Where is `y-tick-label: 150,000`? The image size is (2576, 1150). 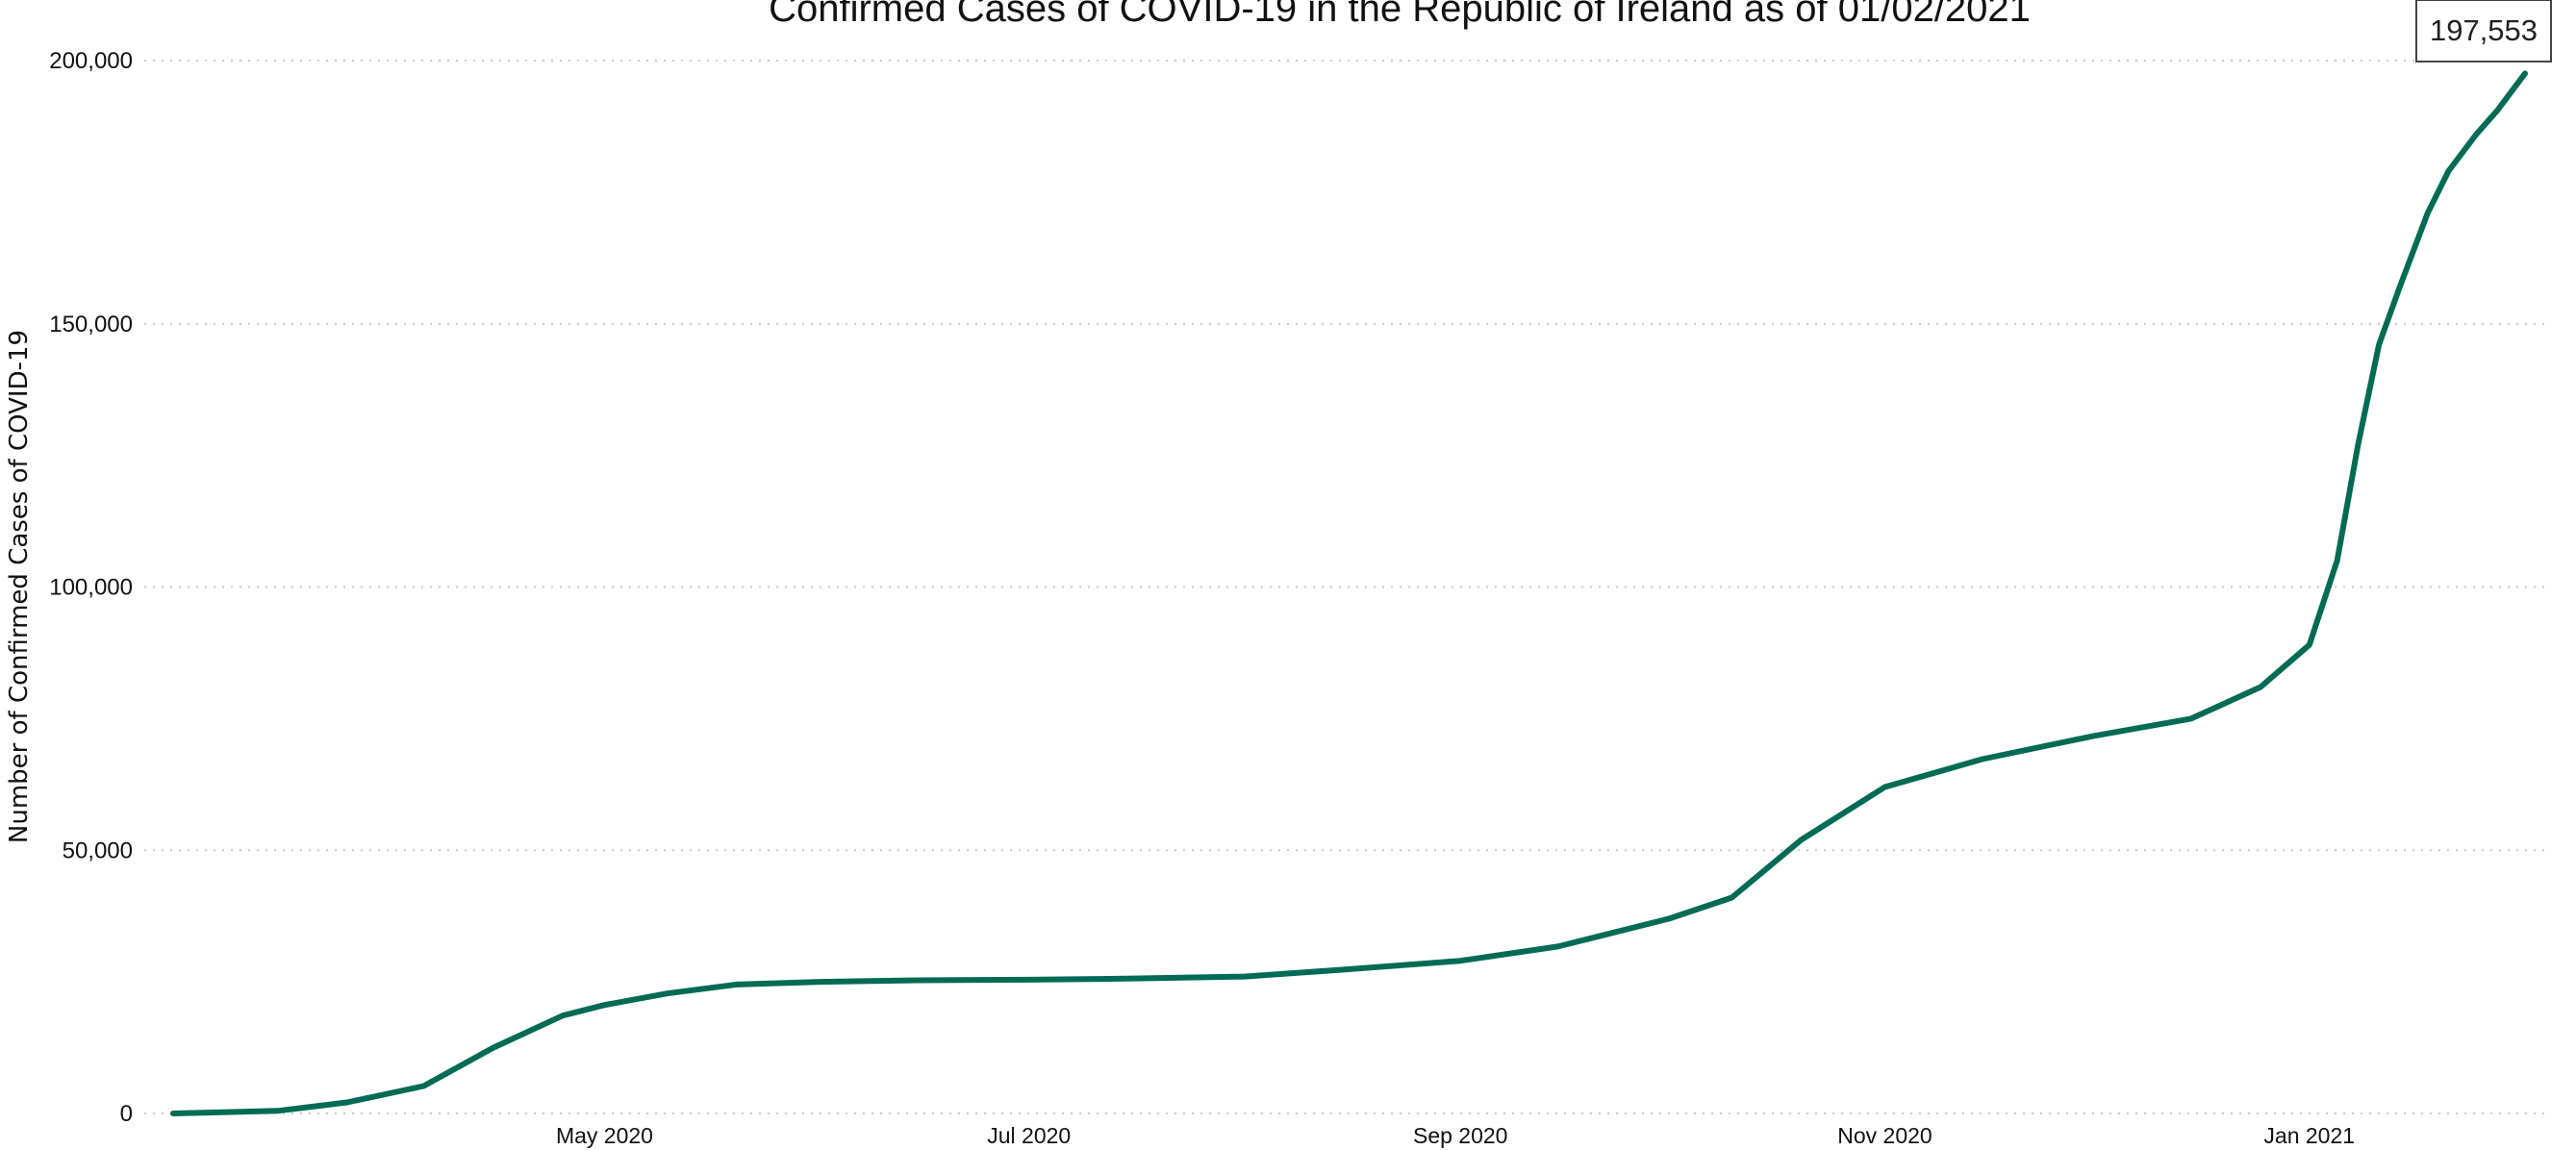
y-tick-label: 150,000 is located at coordinates (91, 325).